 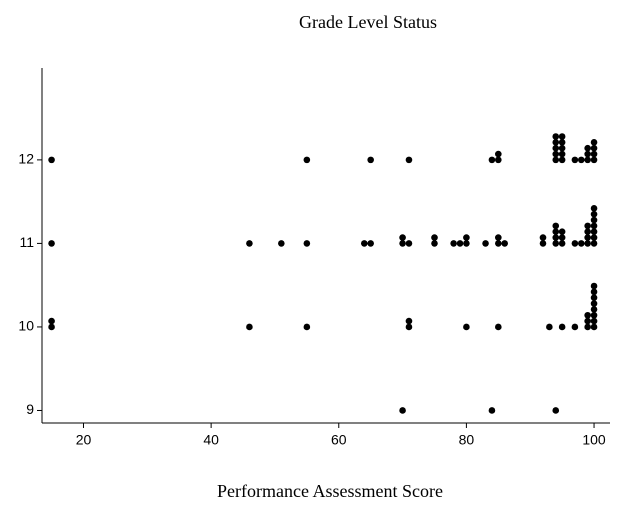 I want to click on x-axis-label: Performance Assessment Score, so click(x=330, y=491).